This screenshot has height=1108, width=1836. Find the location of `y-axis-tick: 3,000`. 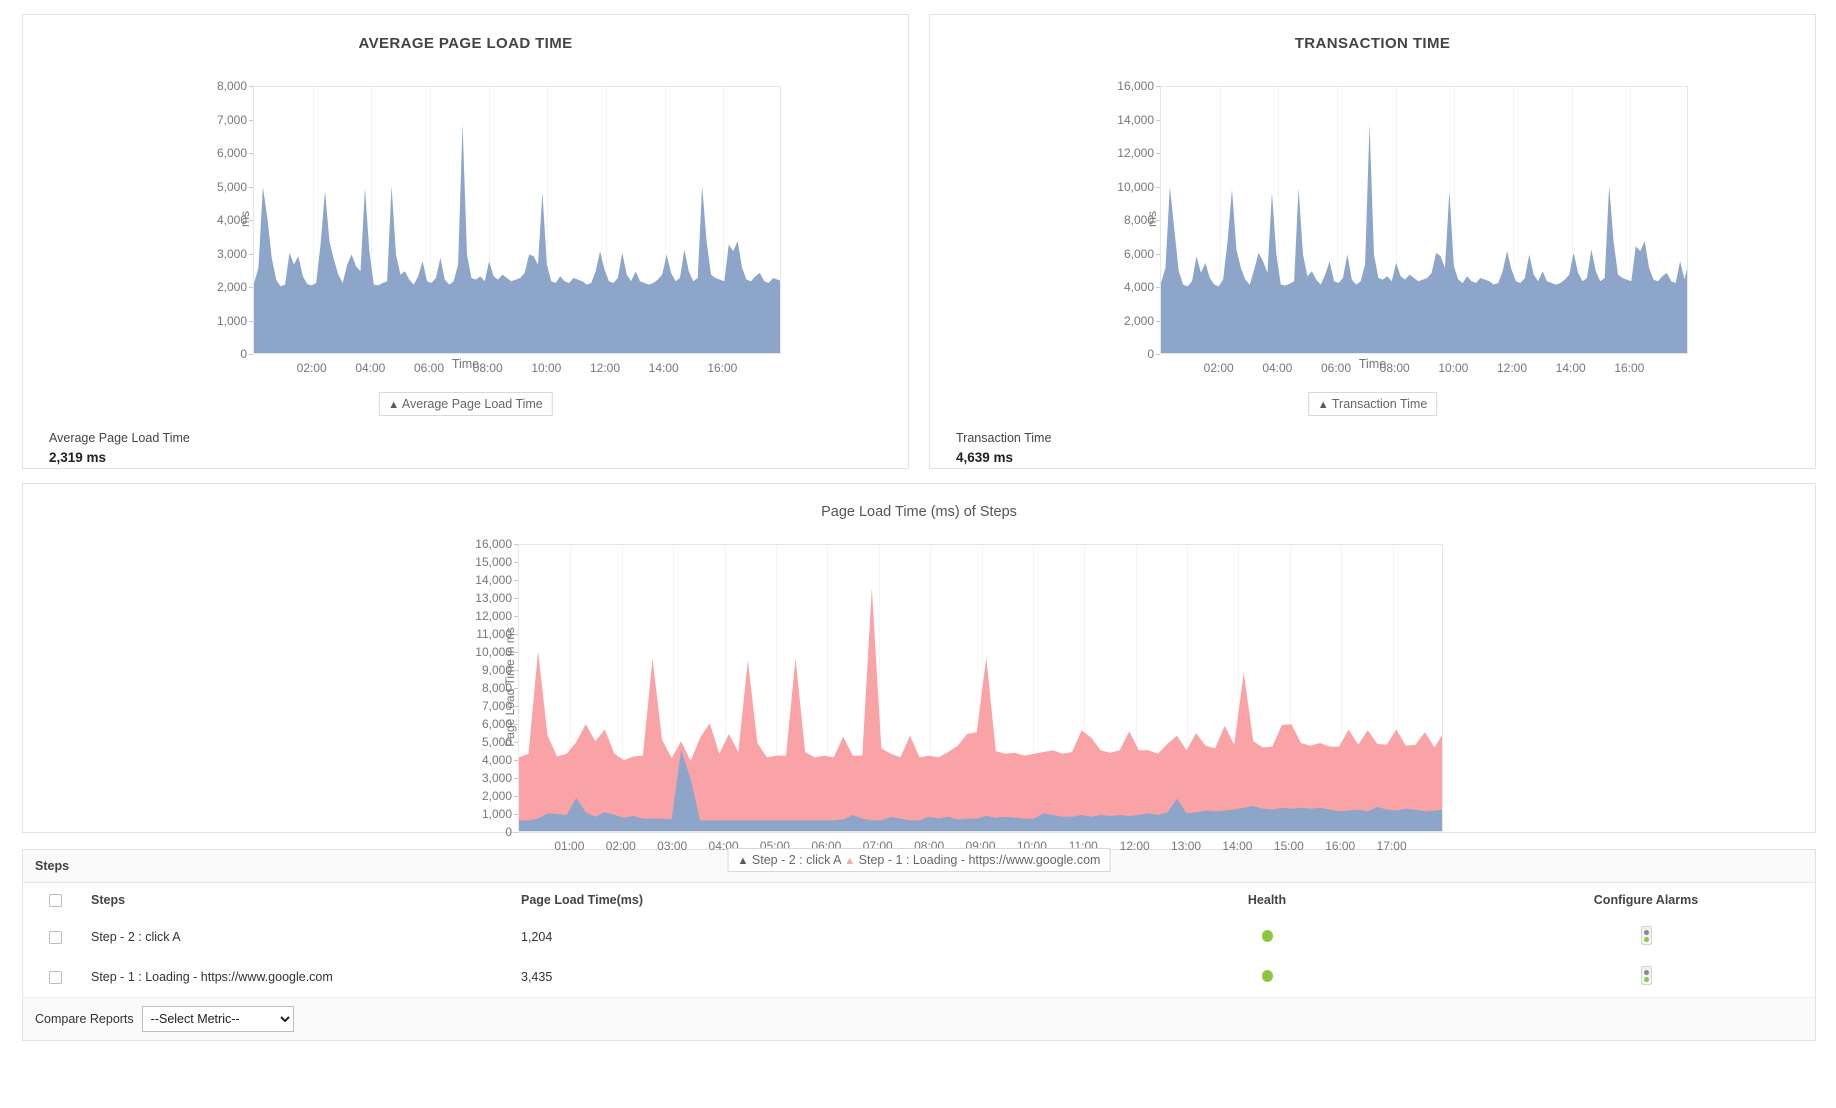

y-axis-tick: 3,000 is located at coordinates (231, 253).